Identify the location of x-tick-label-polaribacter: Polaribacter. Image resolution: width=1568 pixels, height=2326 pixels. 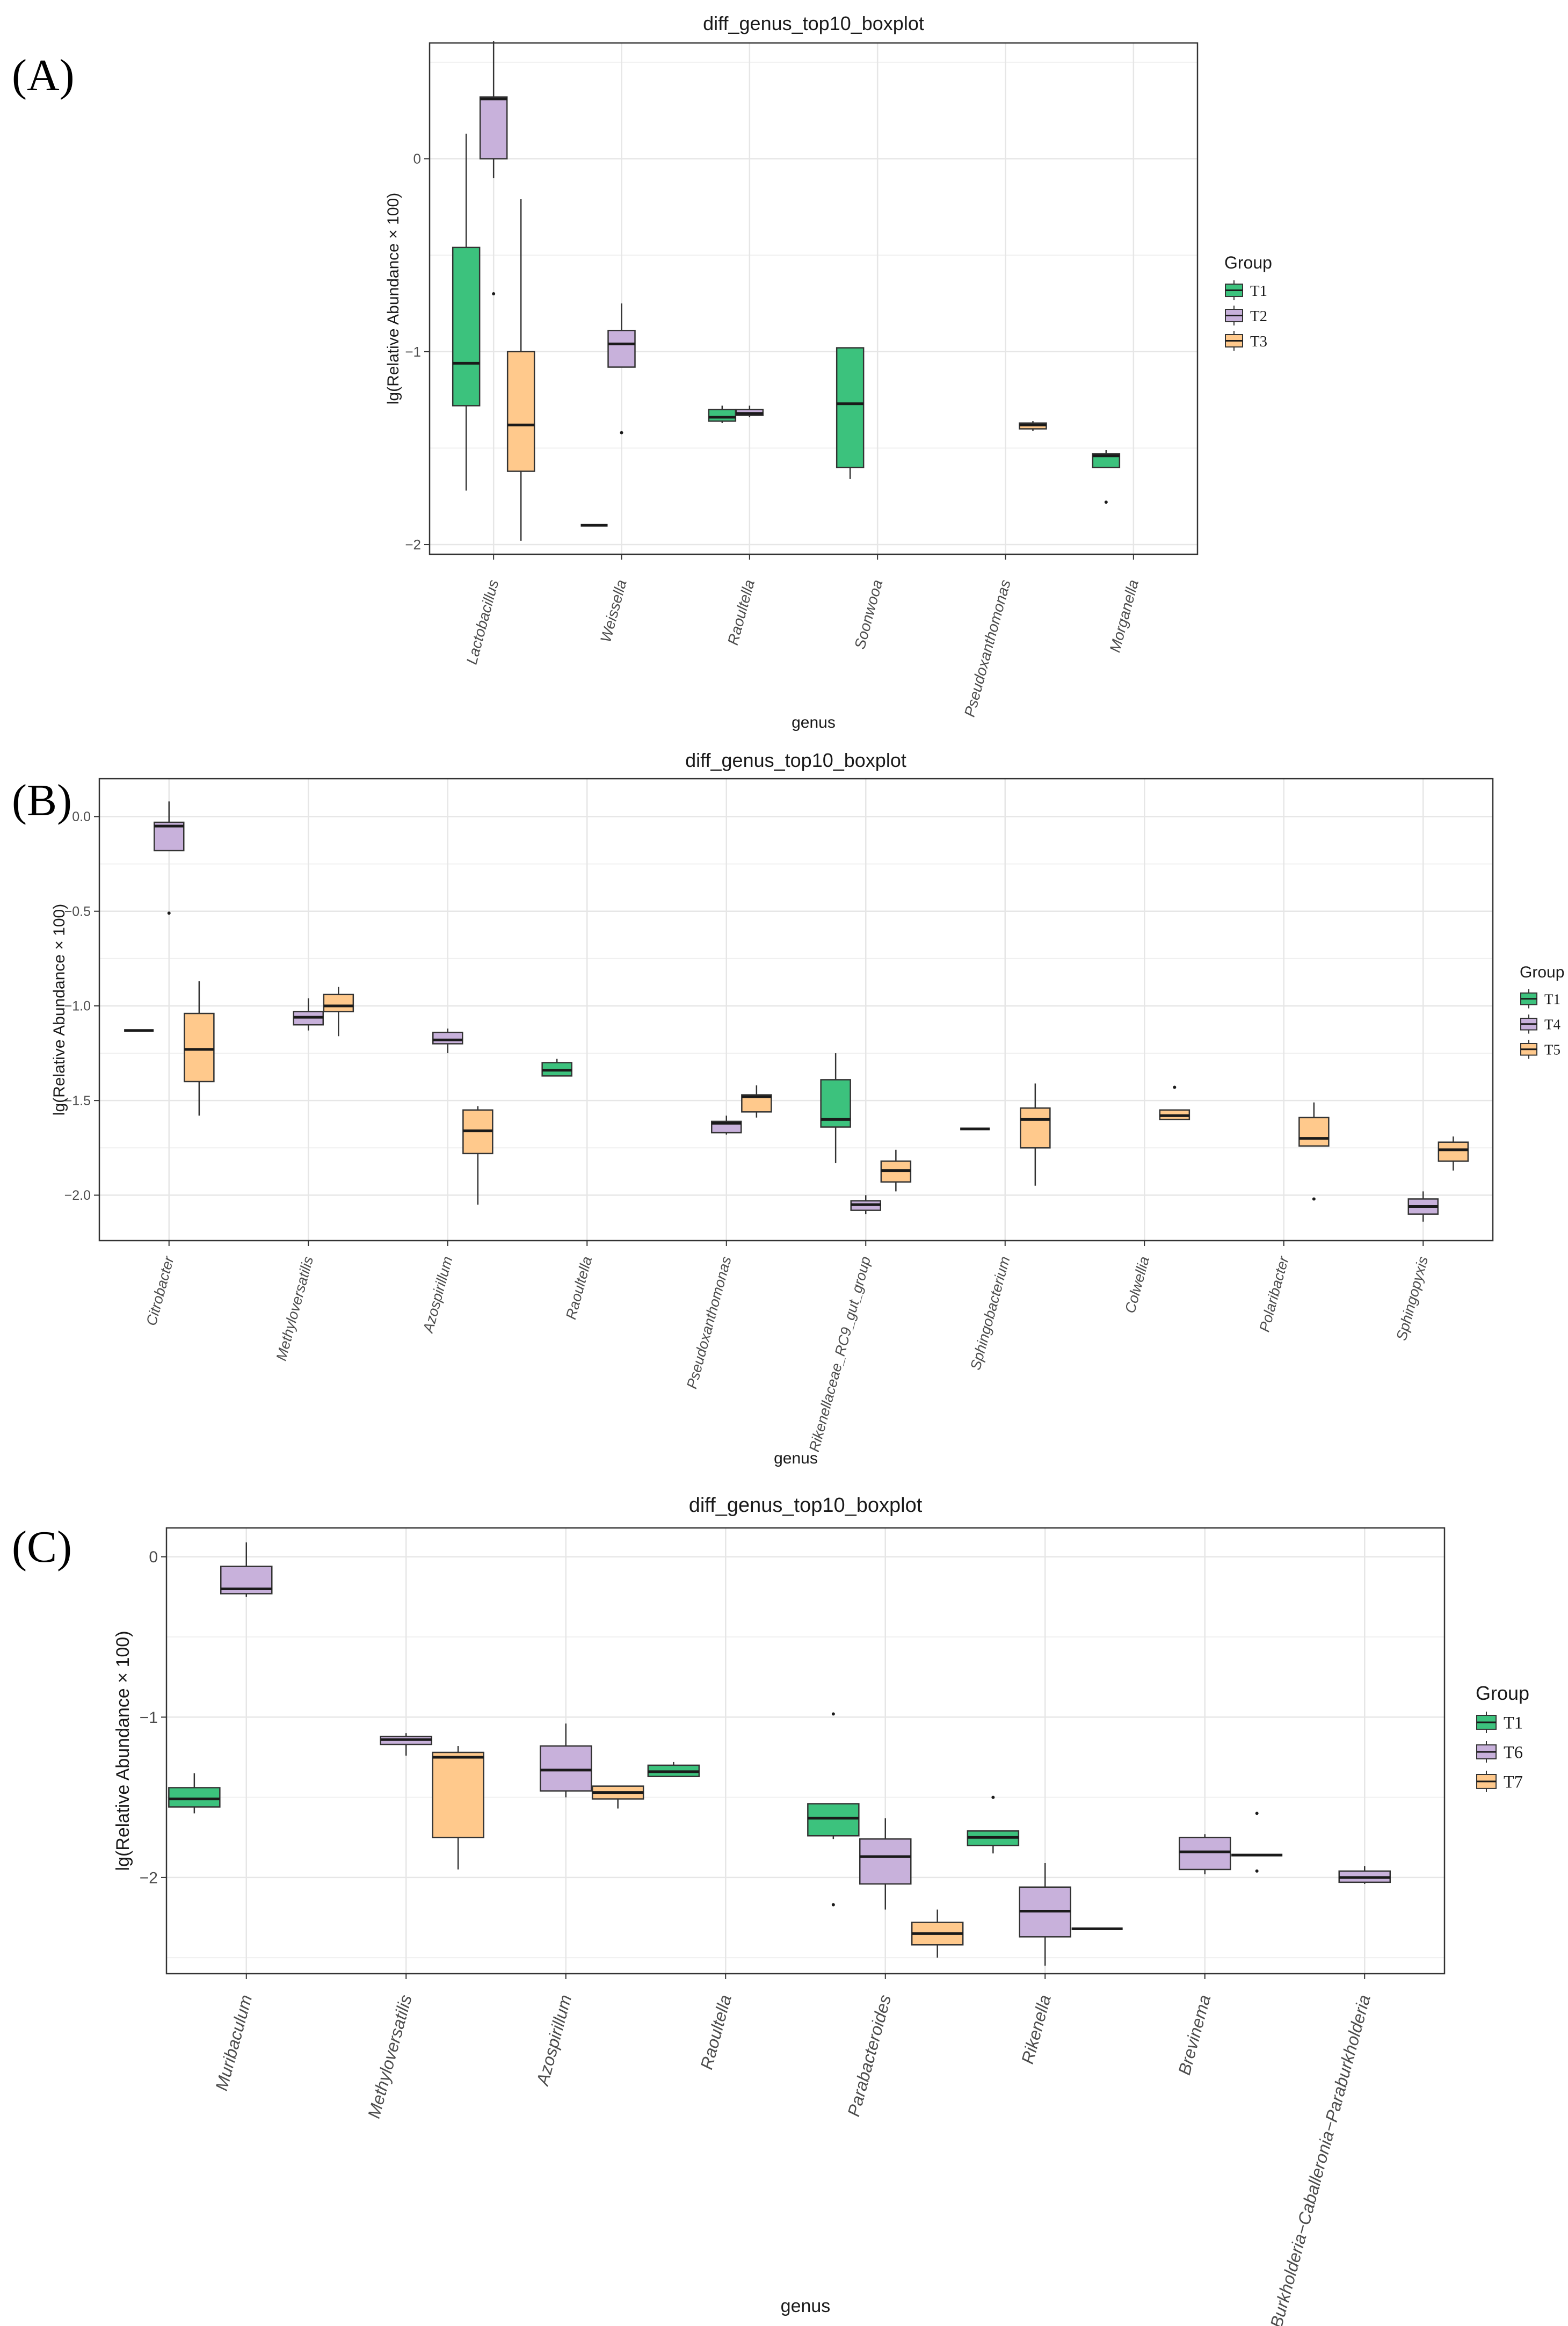
(1274, 1294).